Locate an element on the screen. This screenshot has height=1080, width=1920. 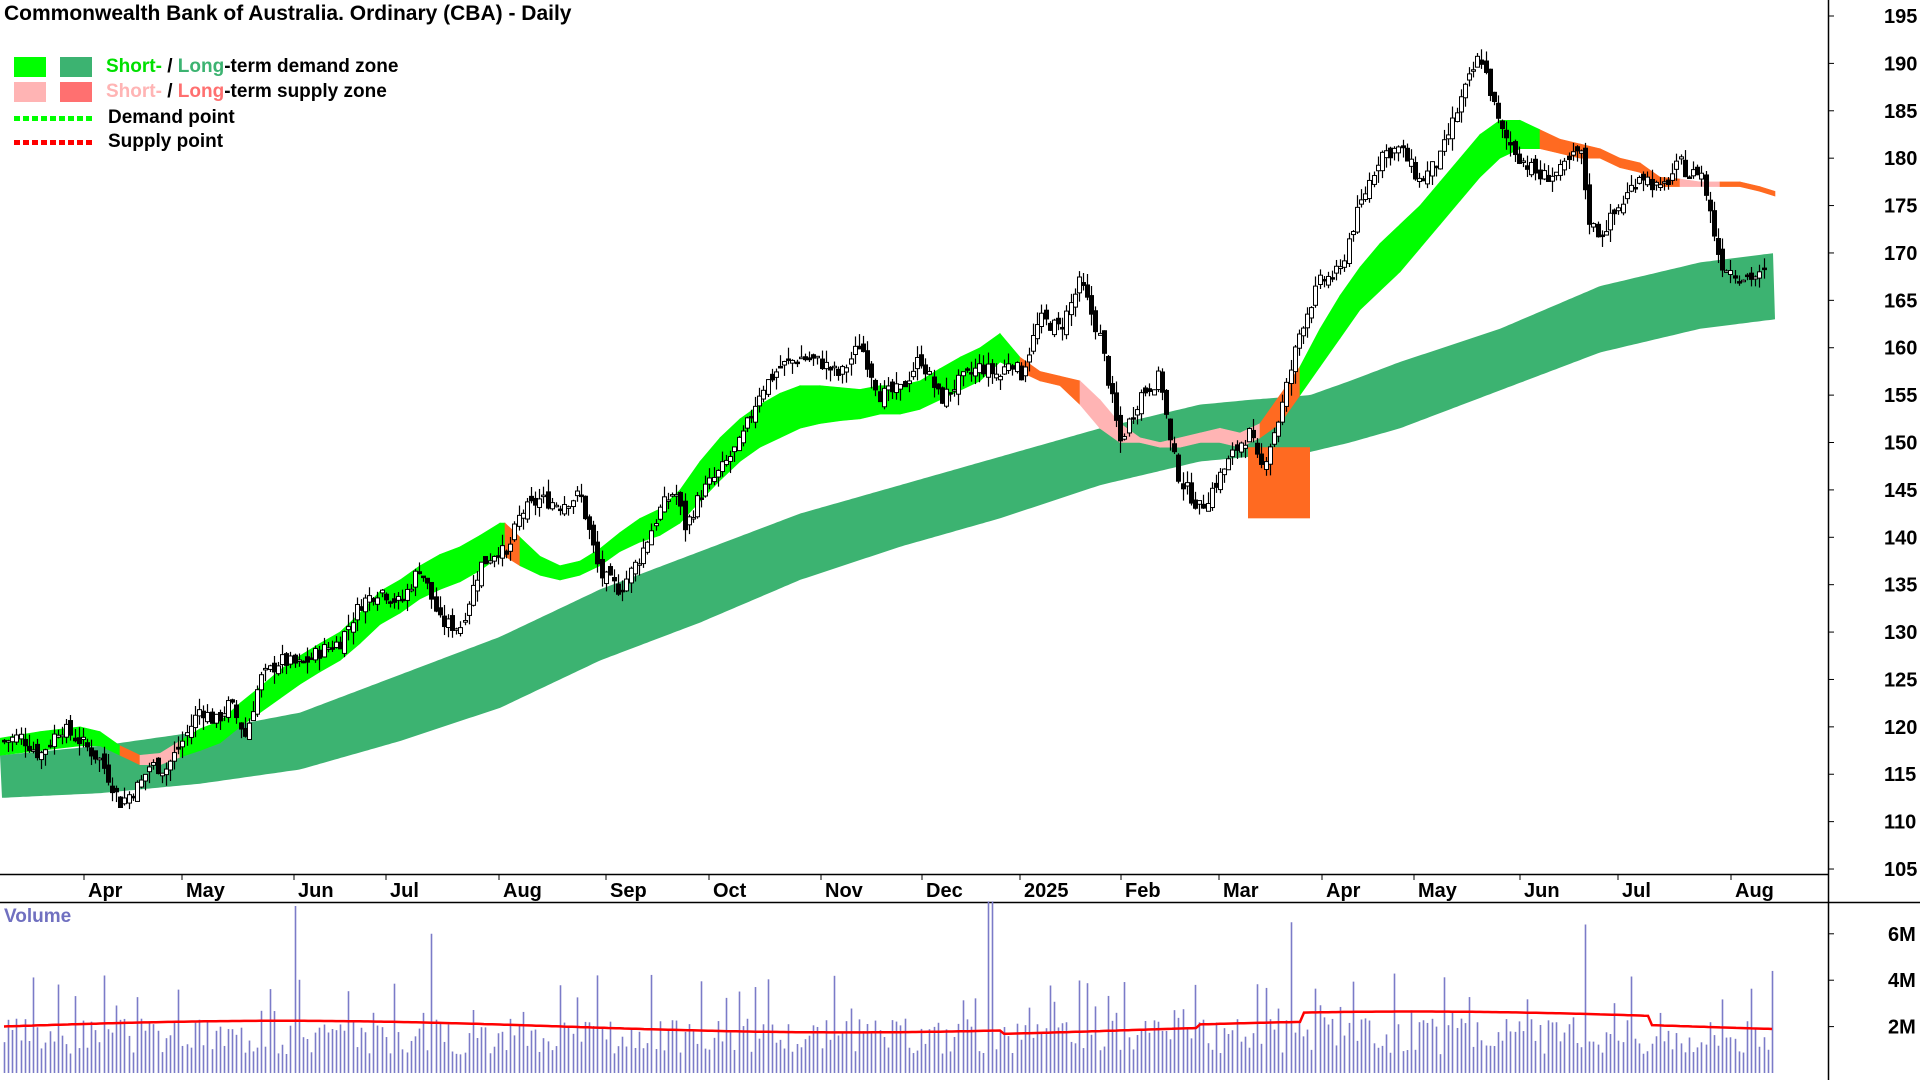
legend-demand-point: Demand point is located at coordinates (124, 118).